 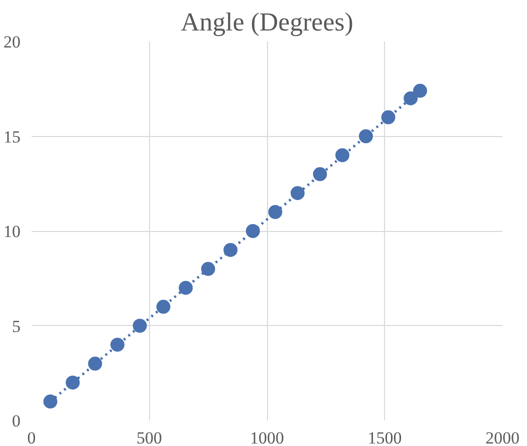 I want to click on x-tick-label: 500, so click(x=149, y=437).